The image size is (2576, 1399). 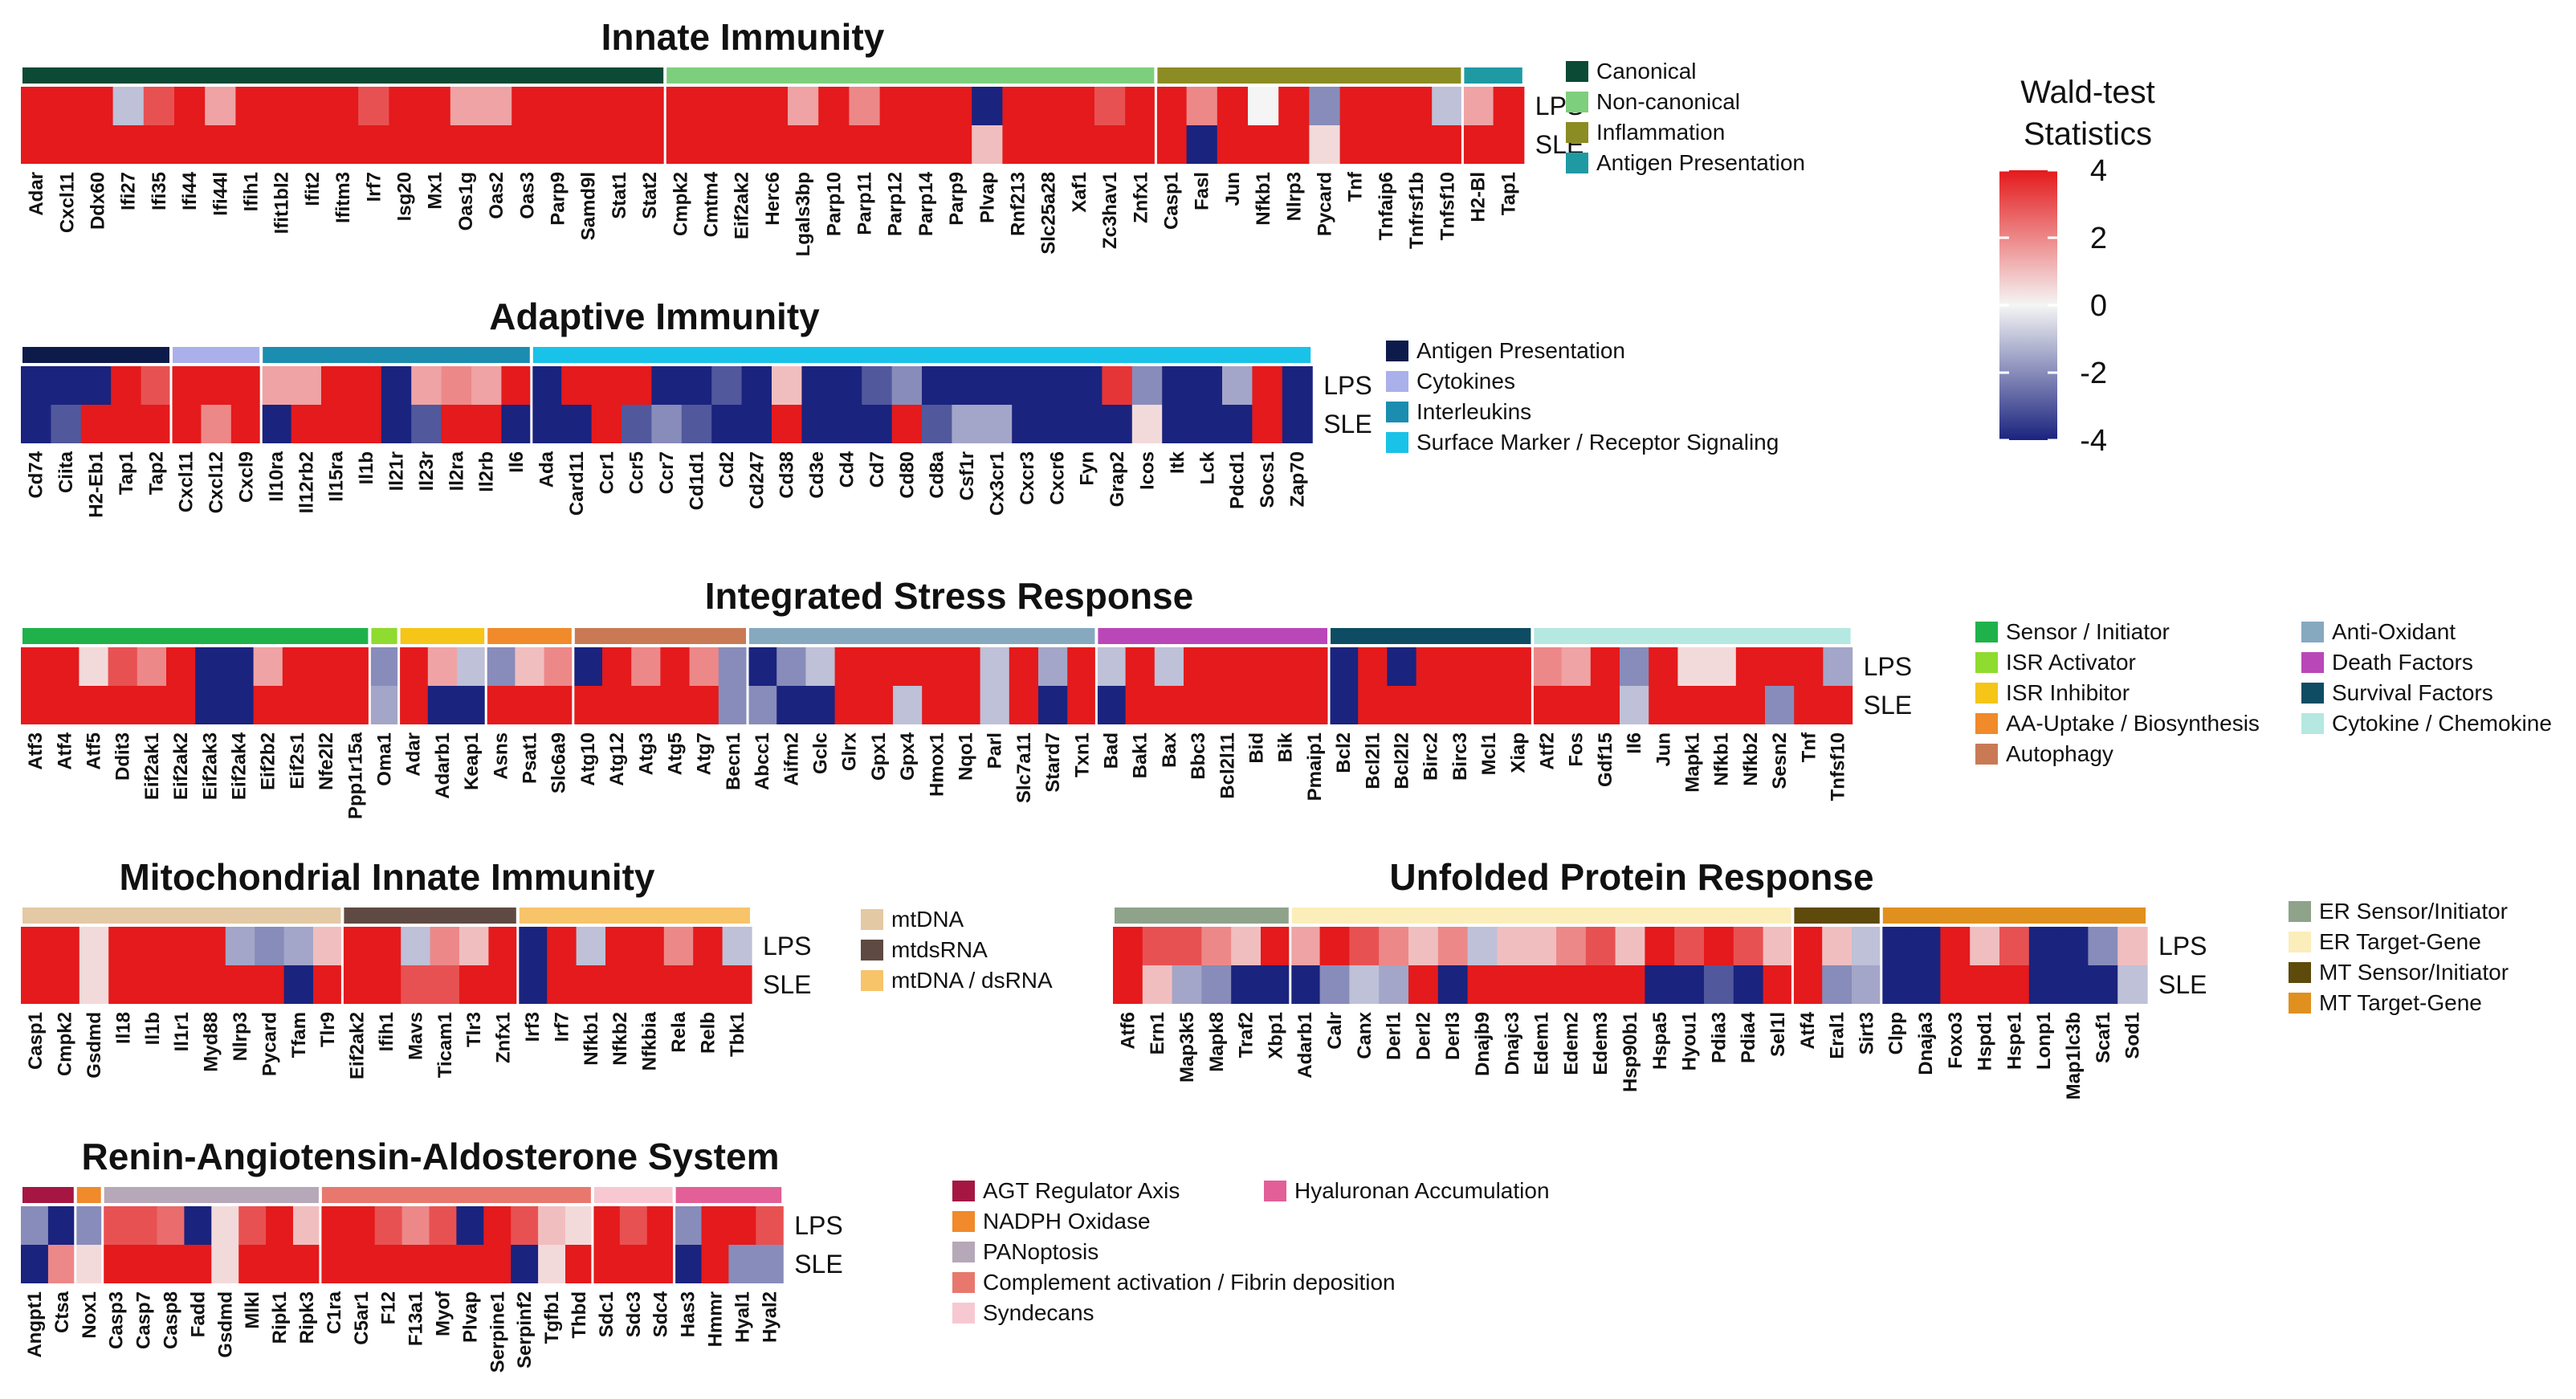 What do you see at coordinates (1157, 1033) in the screenshot?
I see `gene-label: Ern1` at bounding box center [1157, 1033].